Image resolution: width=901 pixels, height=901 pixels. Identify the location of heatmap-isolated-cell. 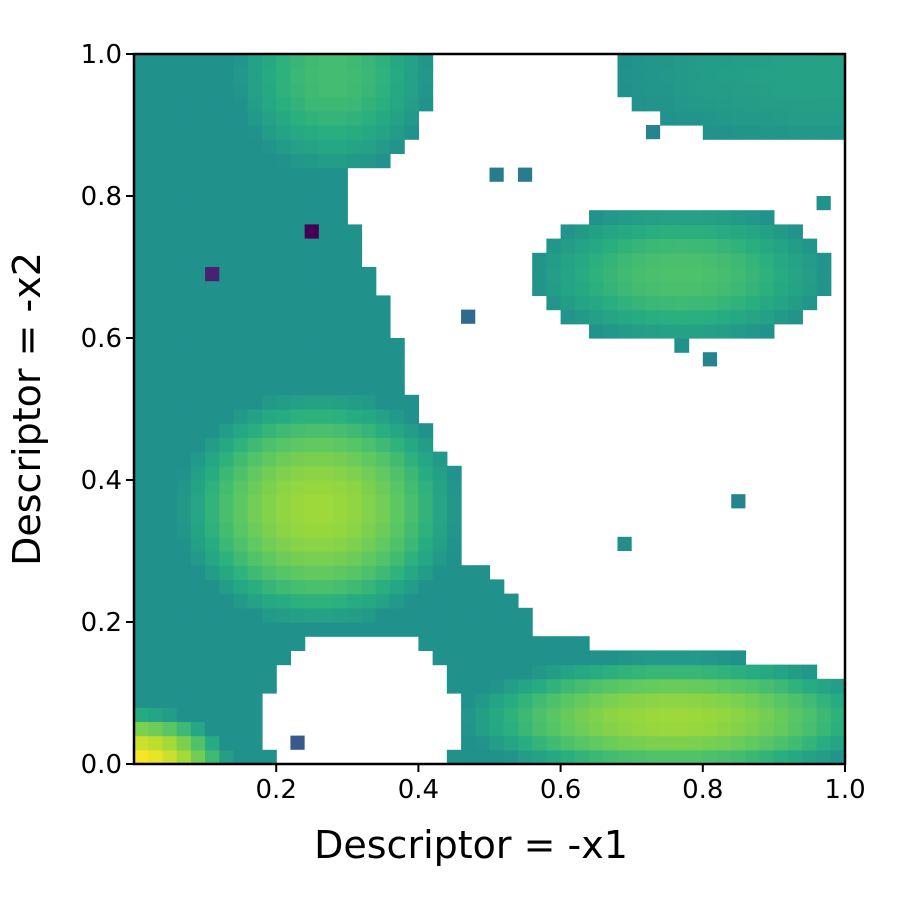
(624, 543).